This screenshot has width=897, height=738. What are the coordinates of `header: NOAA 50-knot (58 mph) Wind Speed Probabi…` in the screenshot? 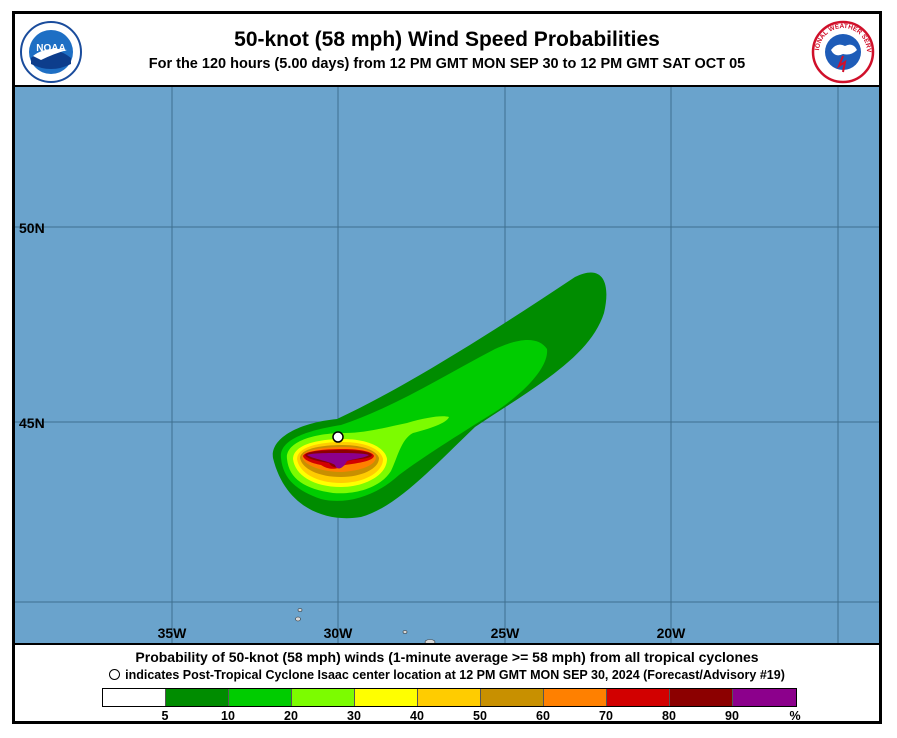 It's located at (447, 49).